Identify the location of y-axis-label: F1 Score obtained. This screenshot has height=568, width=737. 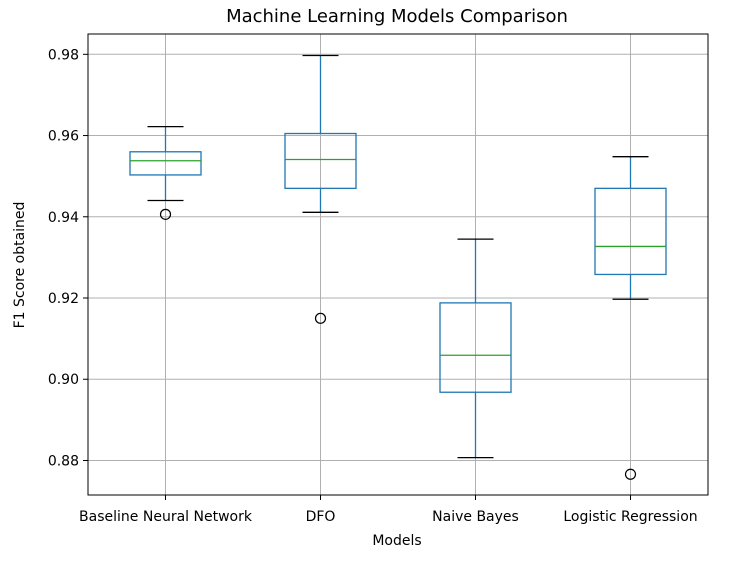
(20, 265).